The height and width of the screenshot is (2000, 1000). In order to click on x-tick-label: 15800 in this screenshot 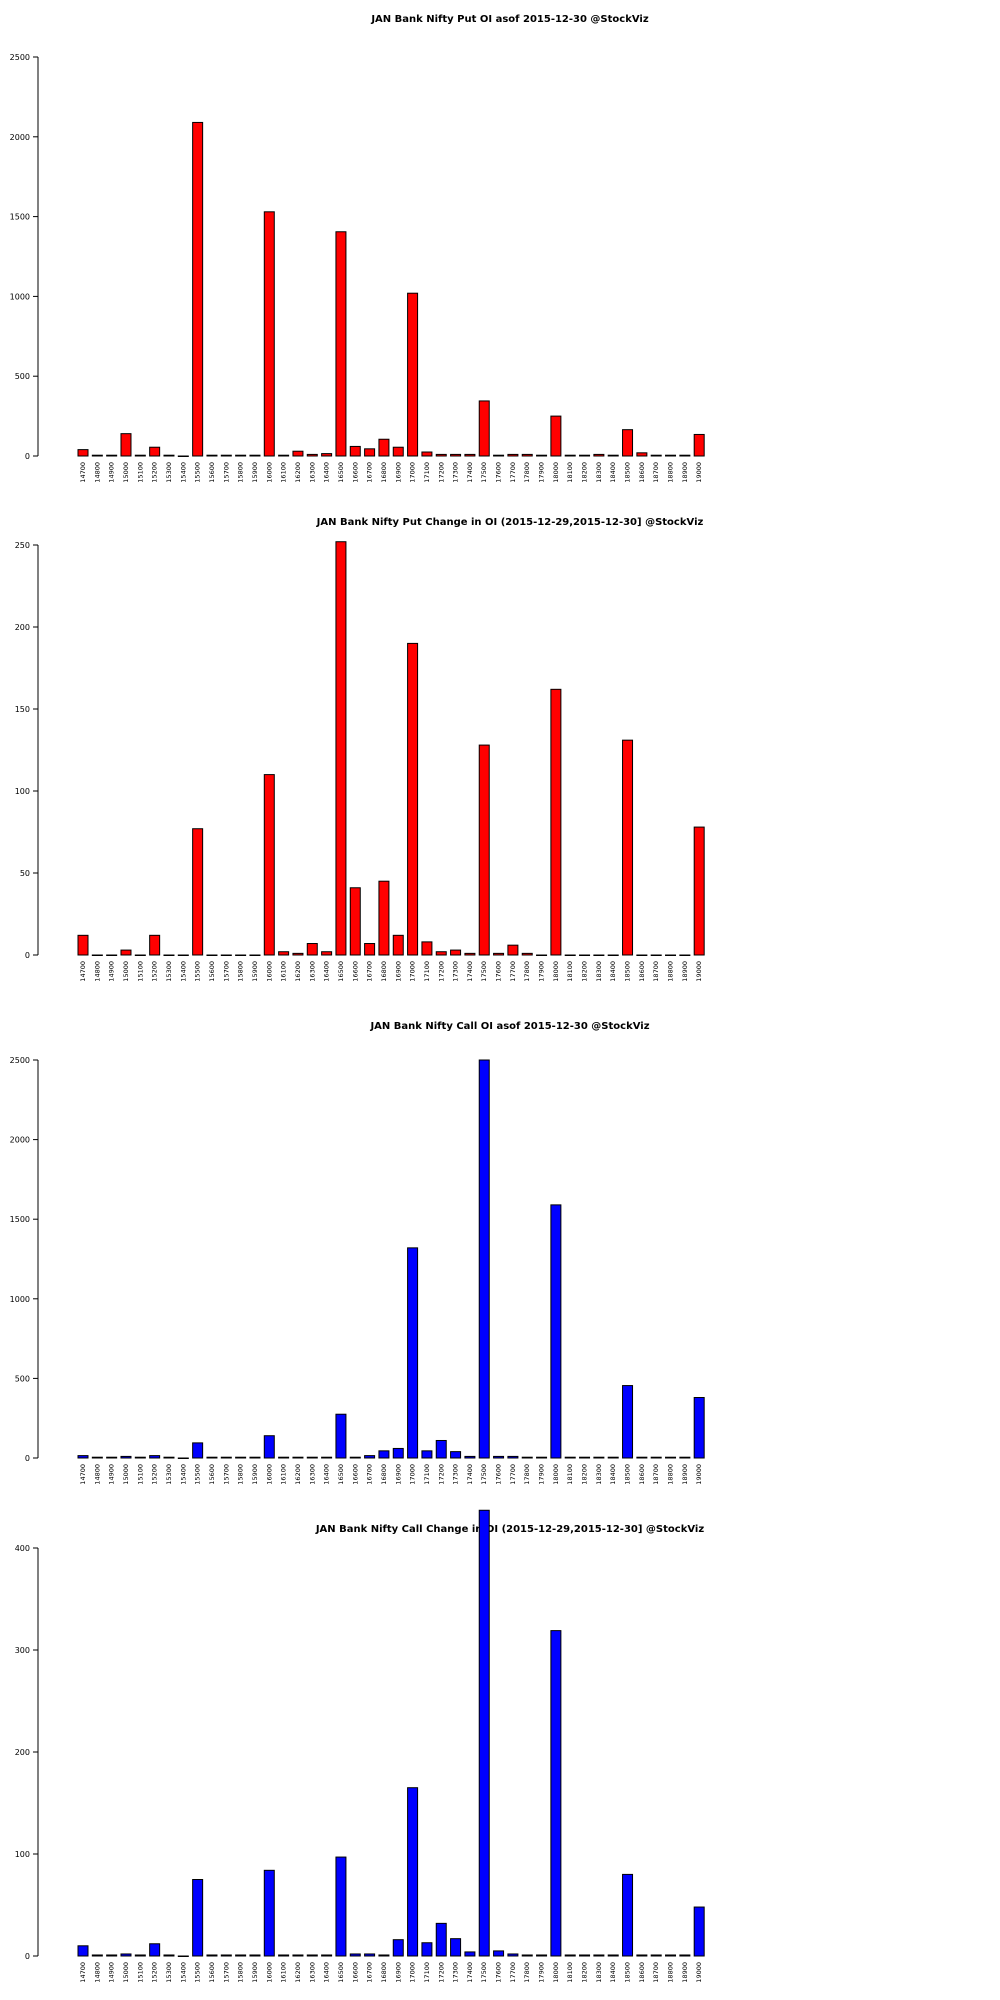, I will do `click(241, 472)`.